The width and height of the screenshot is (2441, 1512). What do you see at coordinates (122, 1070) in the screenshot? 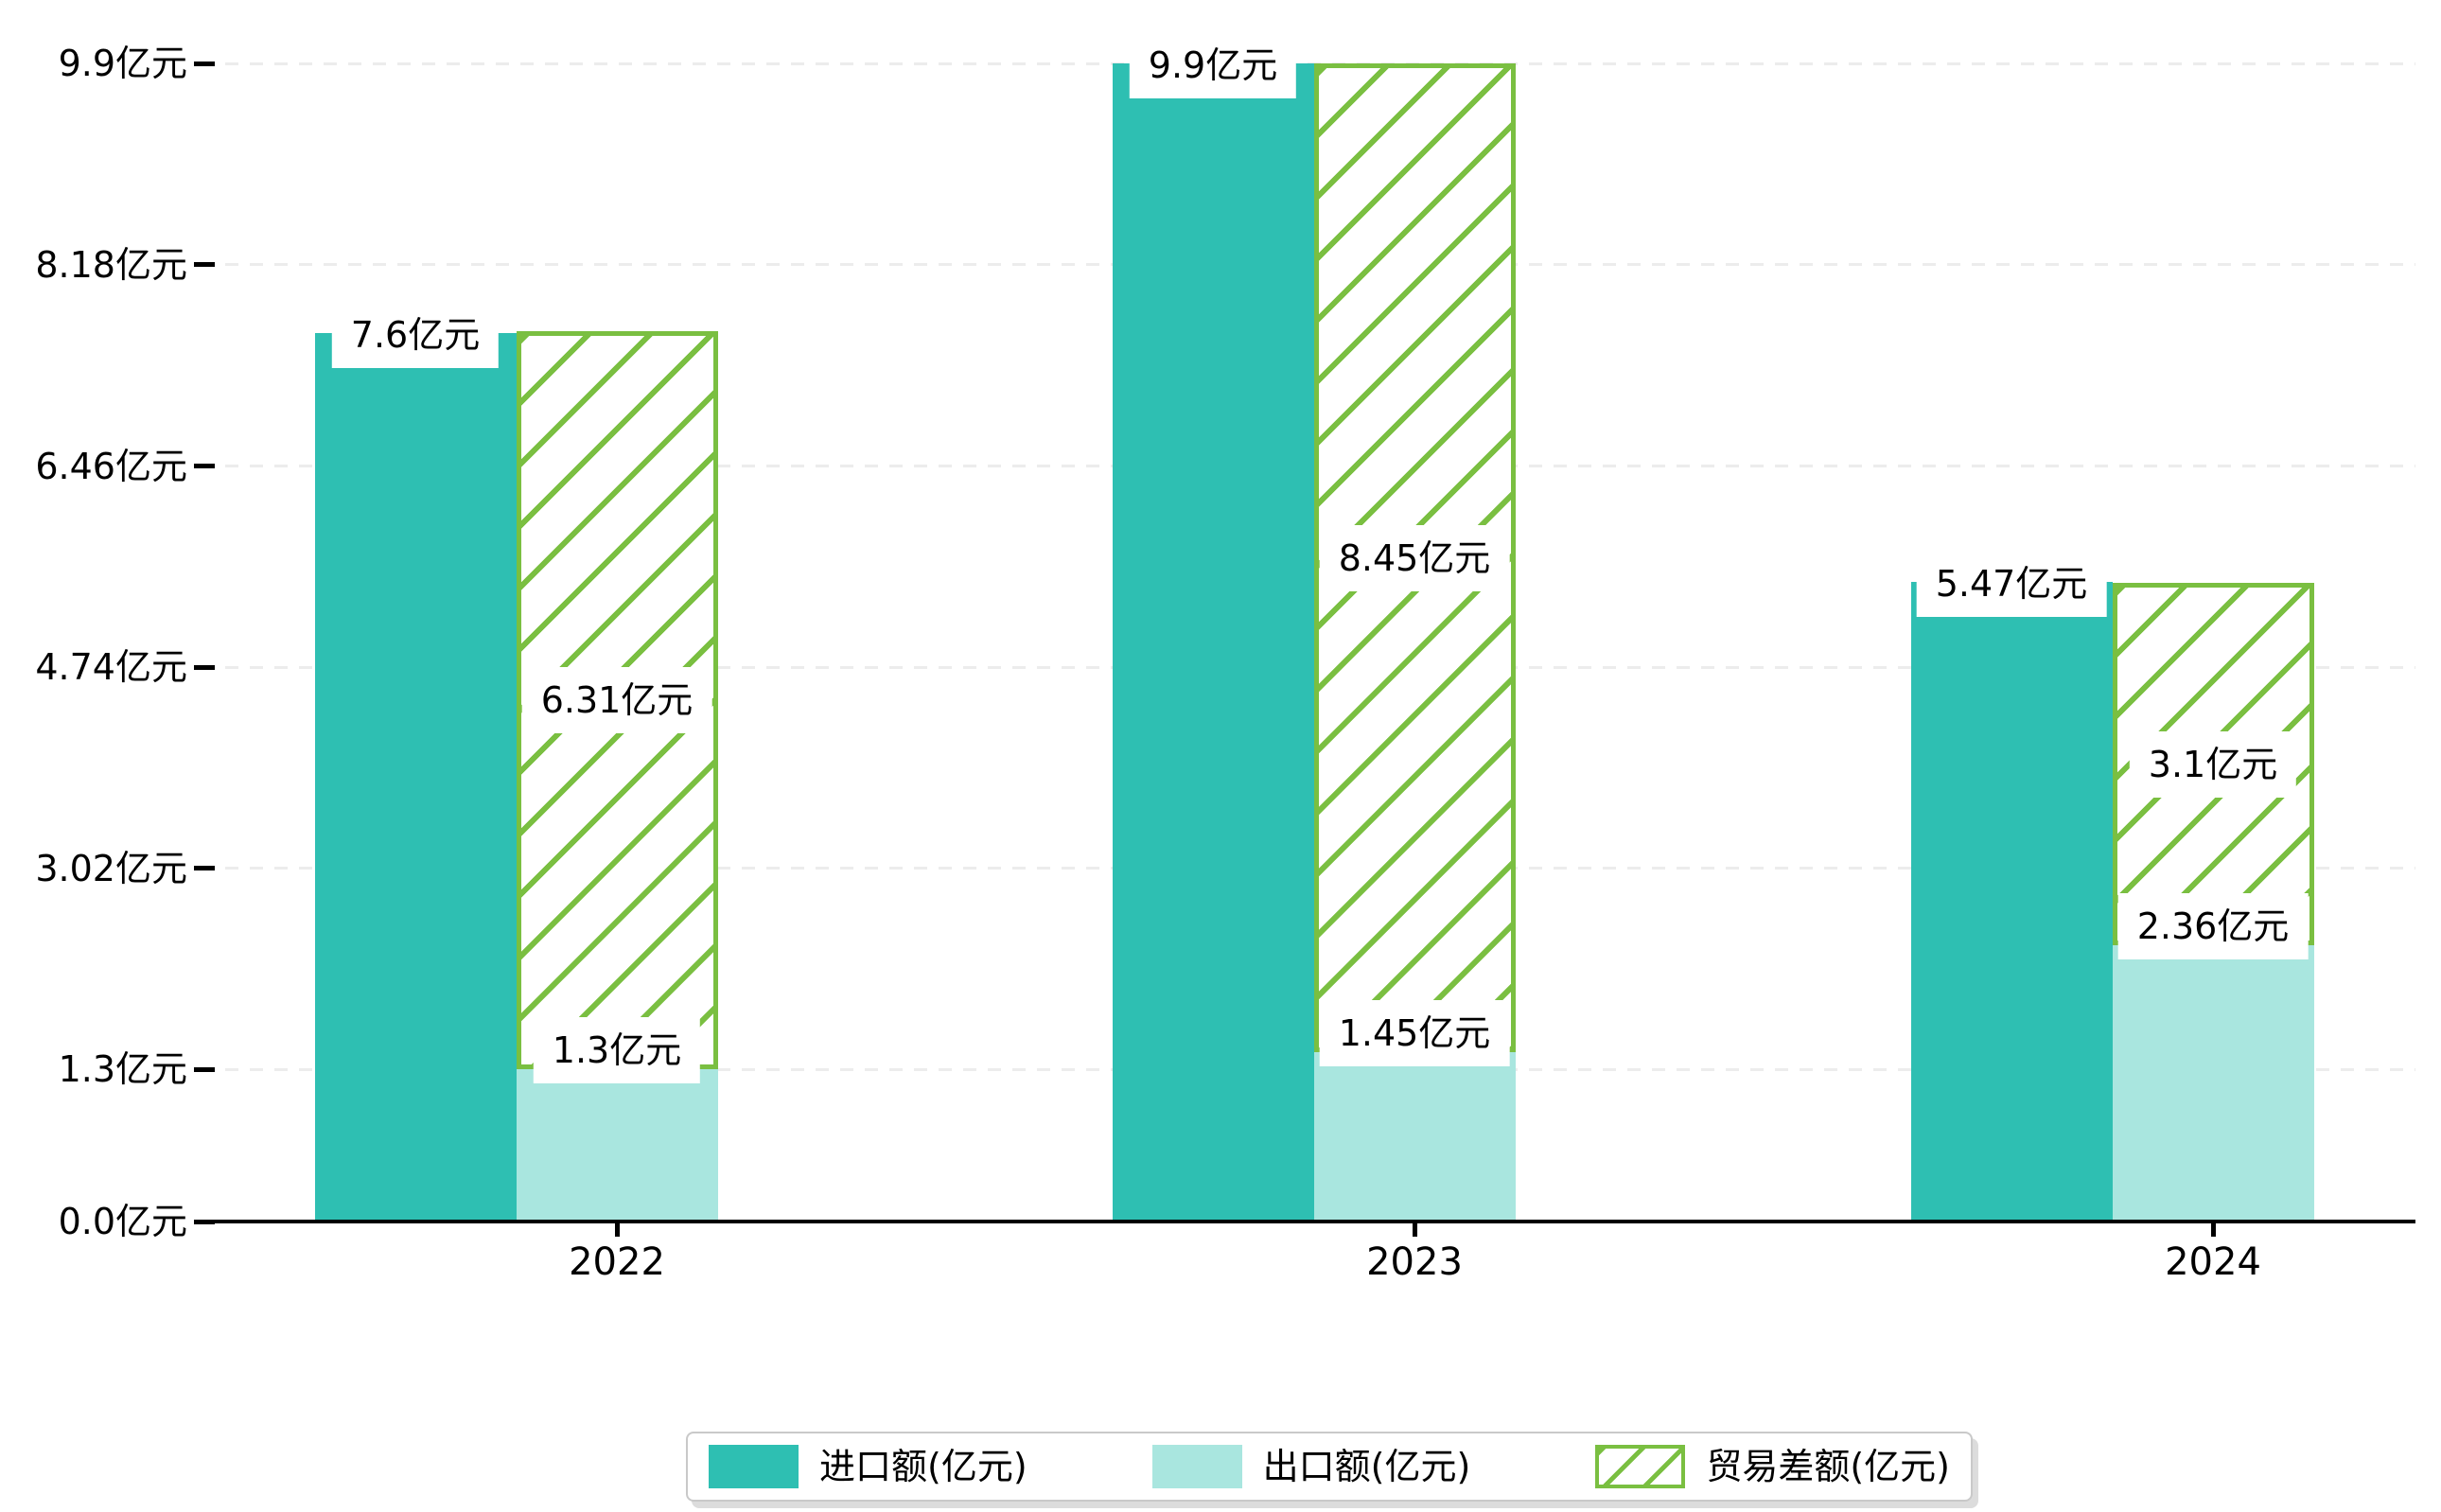
I see `y-axis-label: 1.3亿元` at bounding box center [122, 1070].